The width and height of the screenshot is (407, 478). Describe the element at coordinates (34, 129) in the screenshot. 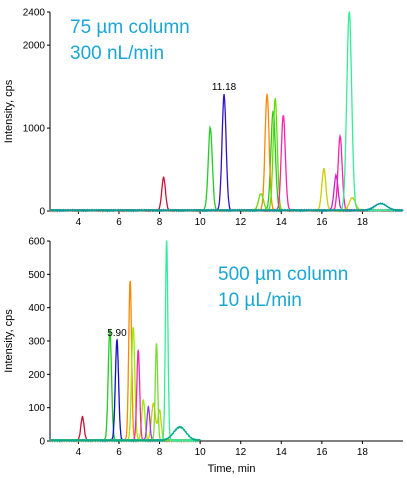

I see `y-tick-label: 1000` at that location.